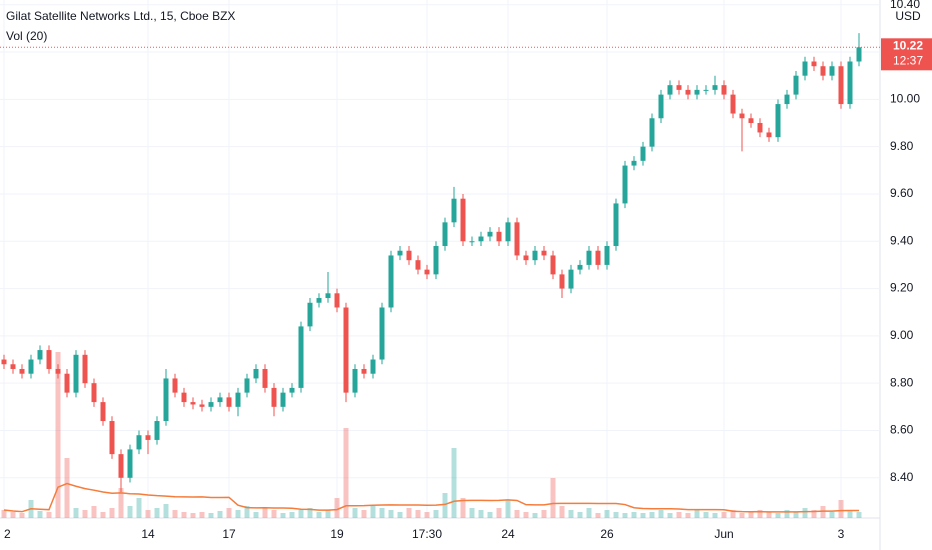 The width and height of the screenshot is (932, 550). Describe the element at coordinates (908, 60) in the screenshot. I see `countdown-label: 12:37` at that location.